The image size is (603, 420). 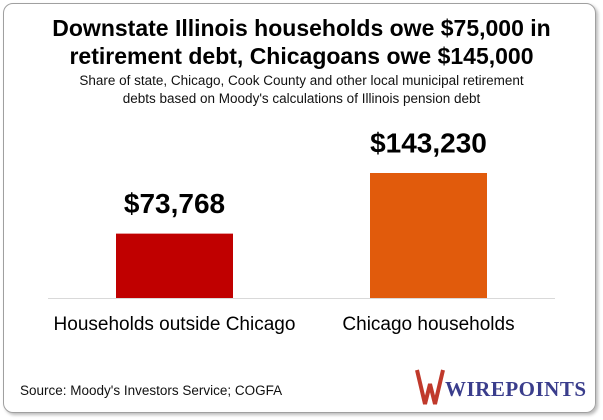 I want to click on category-label: Chicago households, so click(x=428, y=324).